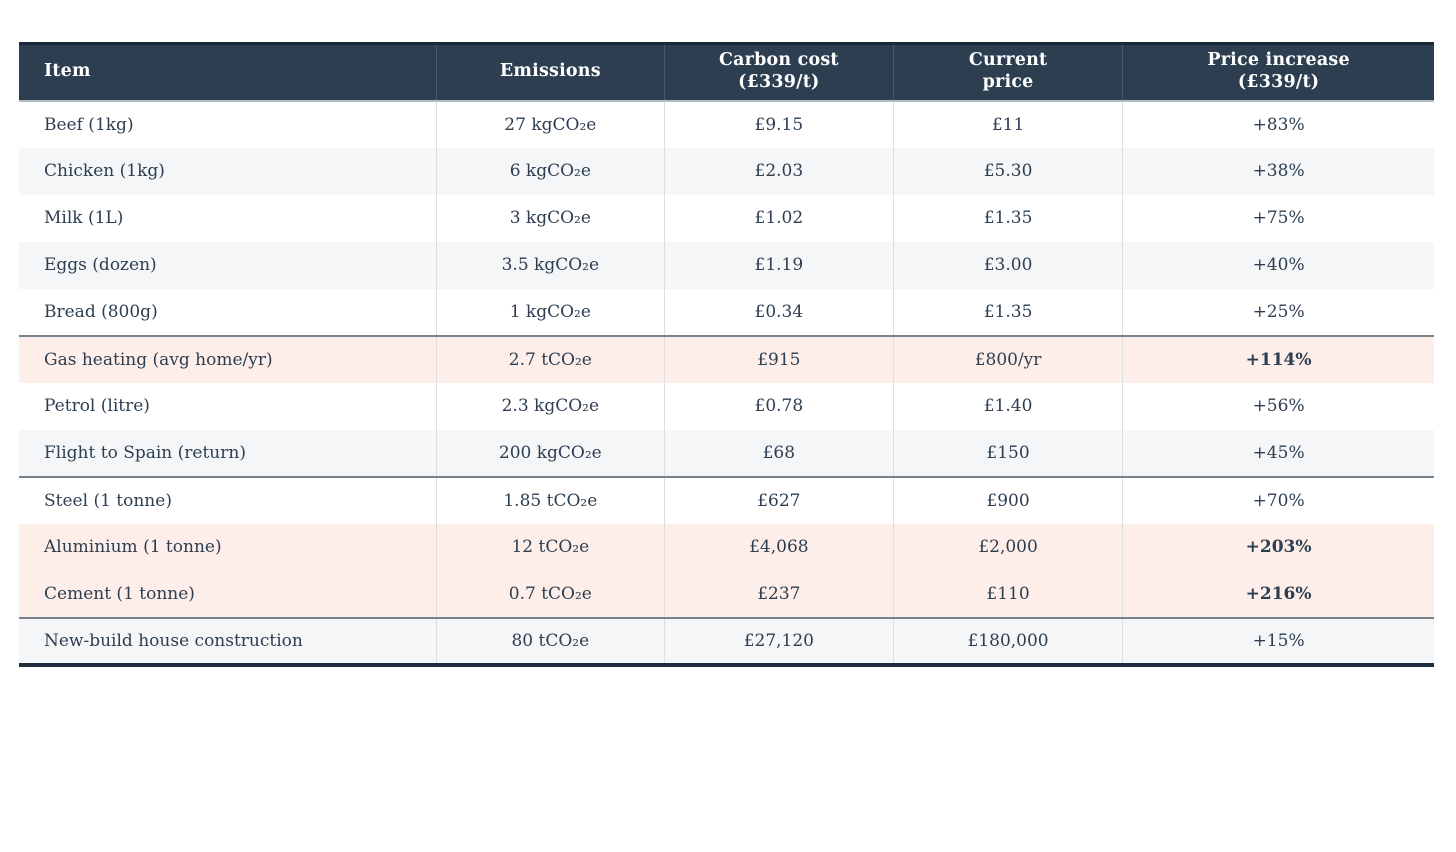 The width and height of the screenshot is (1456, 852). I want to click on cell-emissions: 0.7 tCO₂e, so click(550, 594).